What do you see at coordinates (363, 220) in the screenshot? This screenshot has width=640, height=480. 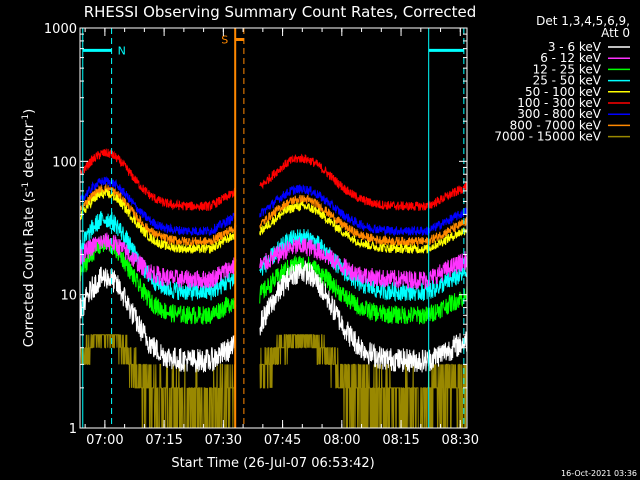 I see `series-line-8-seg2` at bounding box center [363, 220].